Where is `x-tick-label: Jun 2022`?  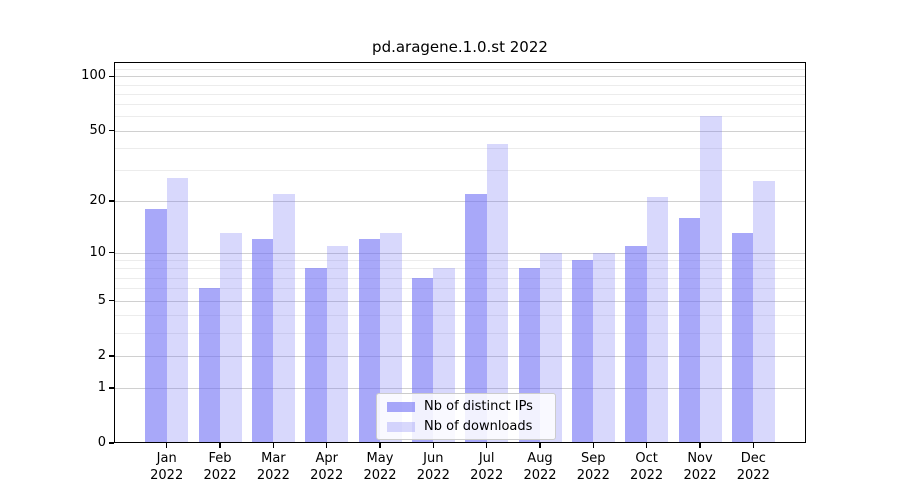 x-tick-label: Jun 2022 is located at coordinates (433, 467).